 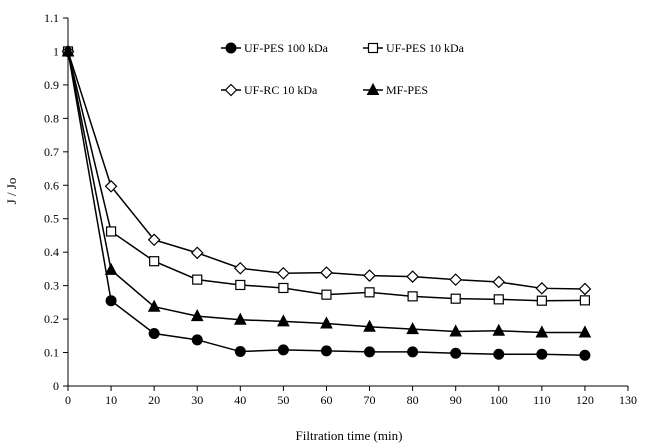 I want to click on x-tick-label: 70, so click(x=370, y=400).